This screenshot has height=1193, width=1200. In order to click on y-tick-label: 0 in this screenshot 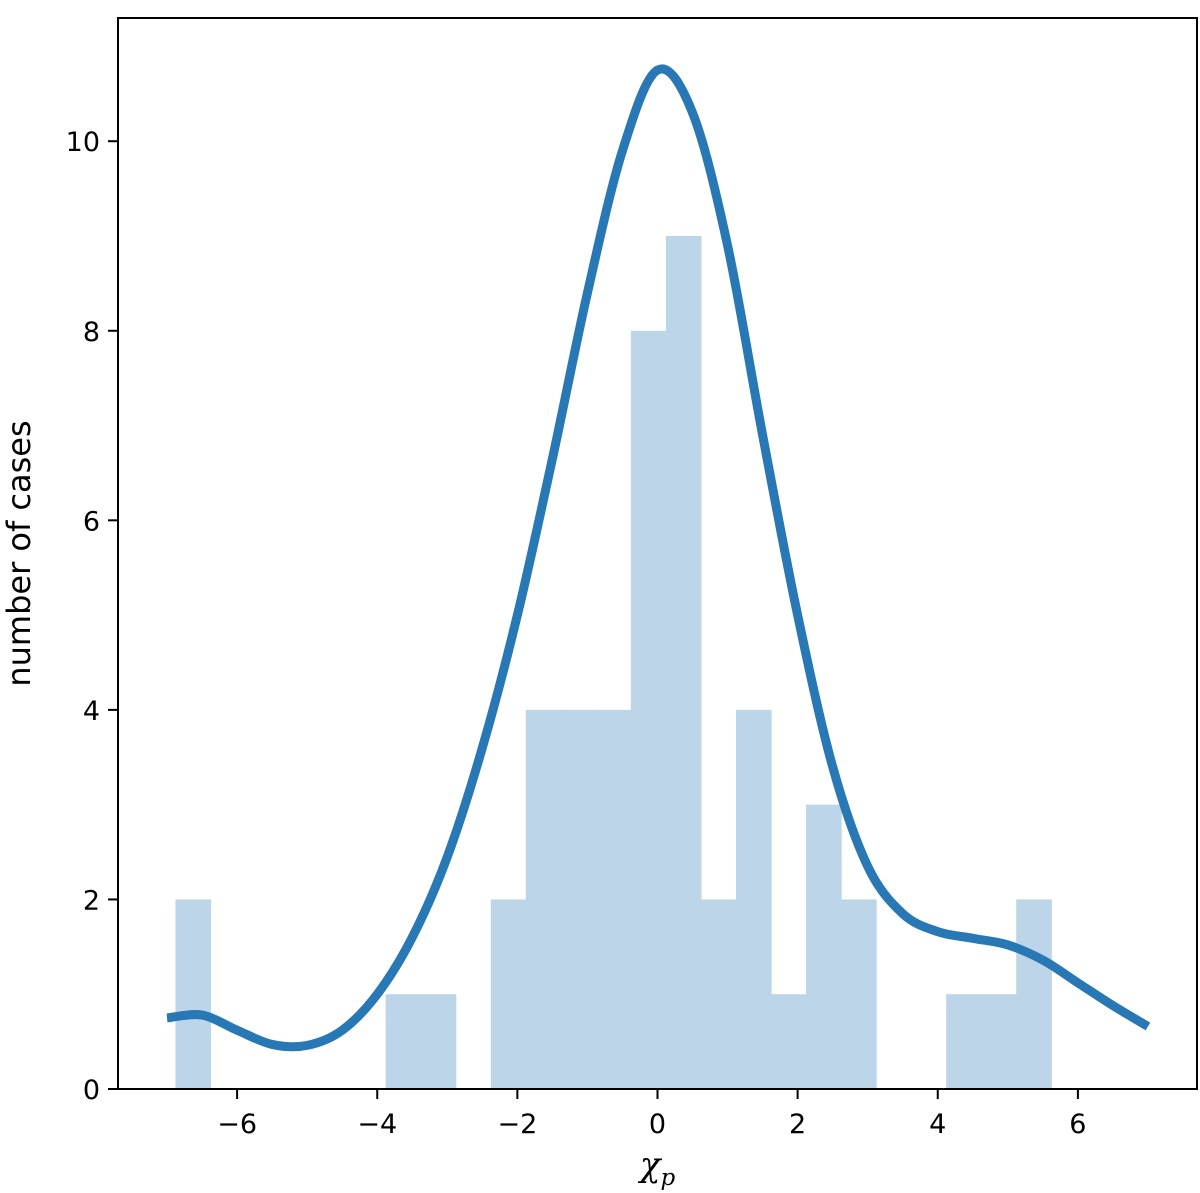, I will do `click(91, 1090)`.